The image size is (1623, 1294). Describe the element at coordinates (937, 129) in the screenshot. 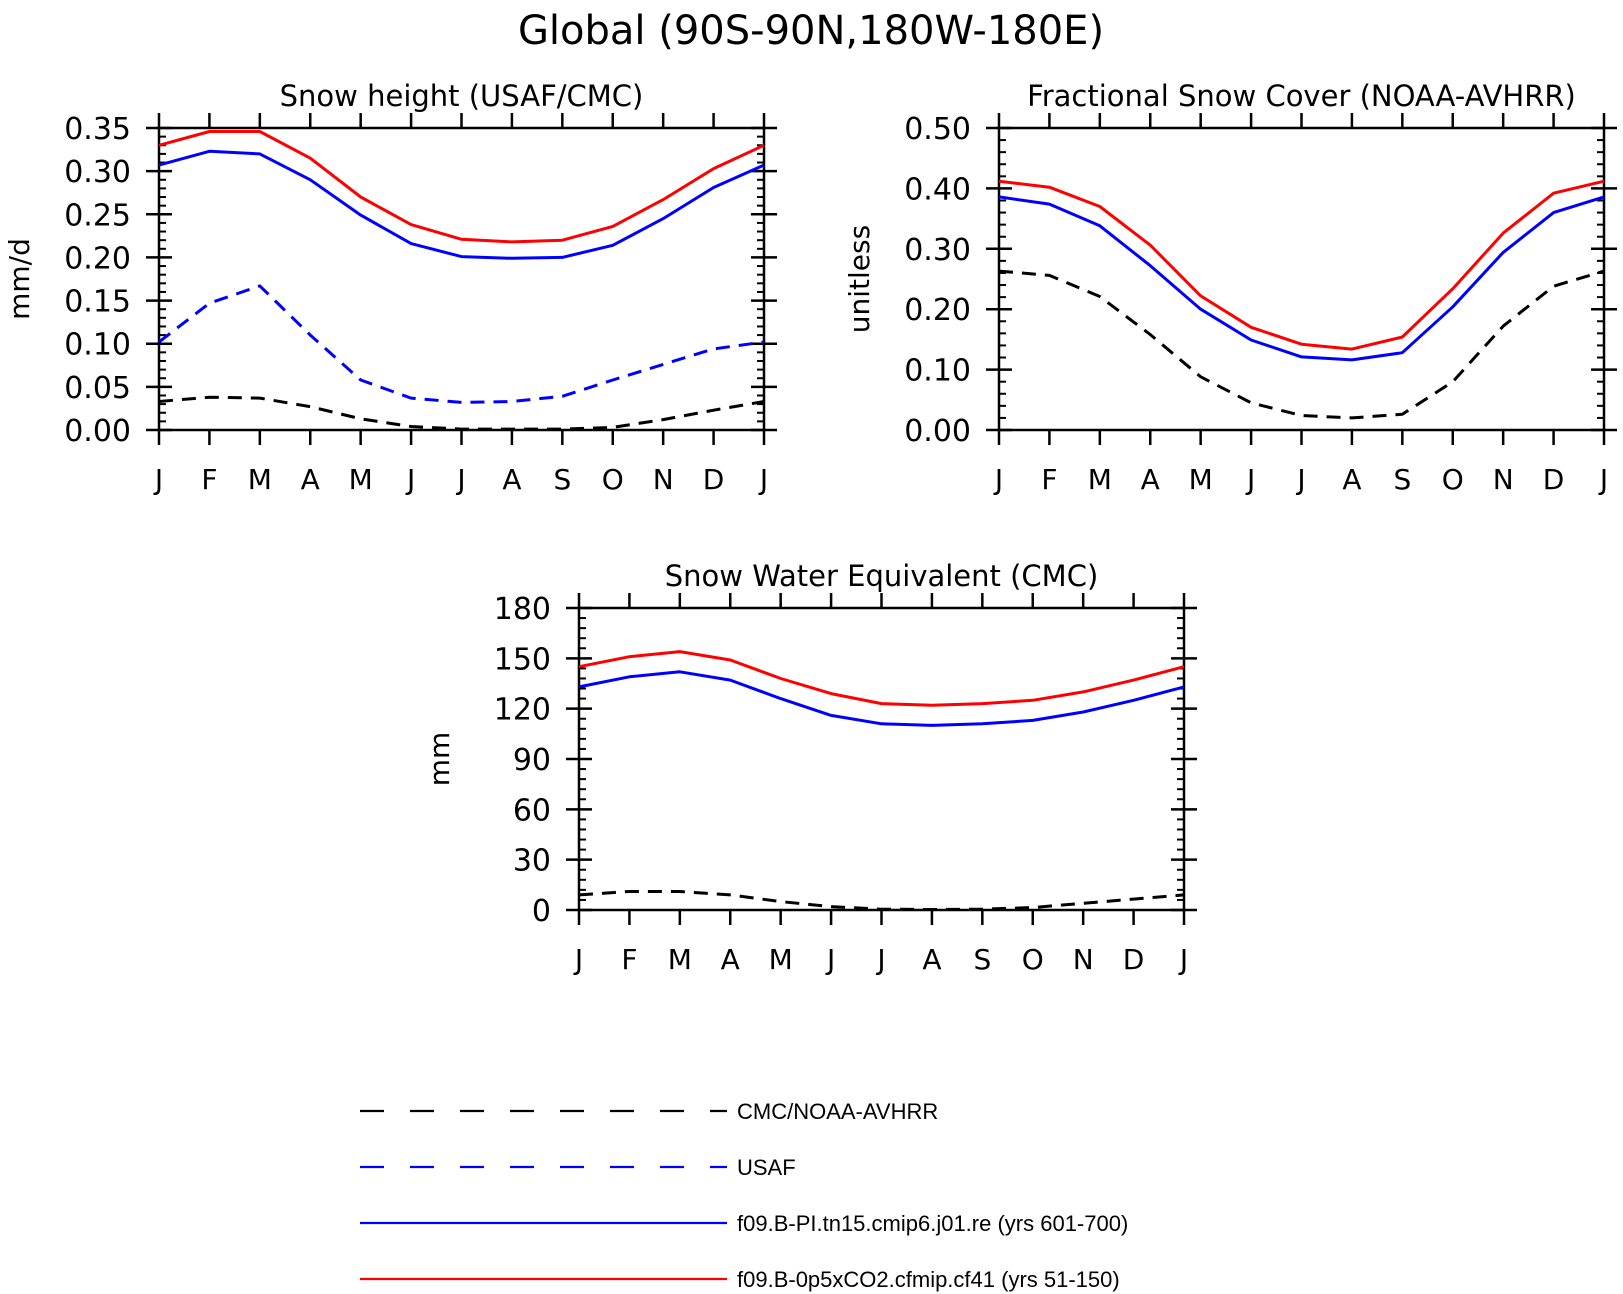

I see `y-tick-label: 0.50` at that location.